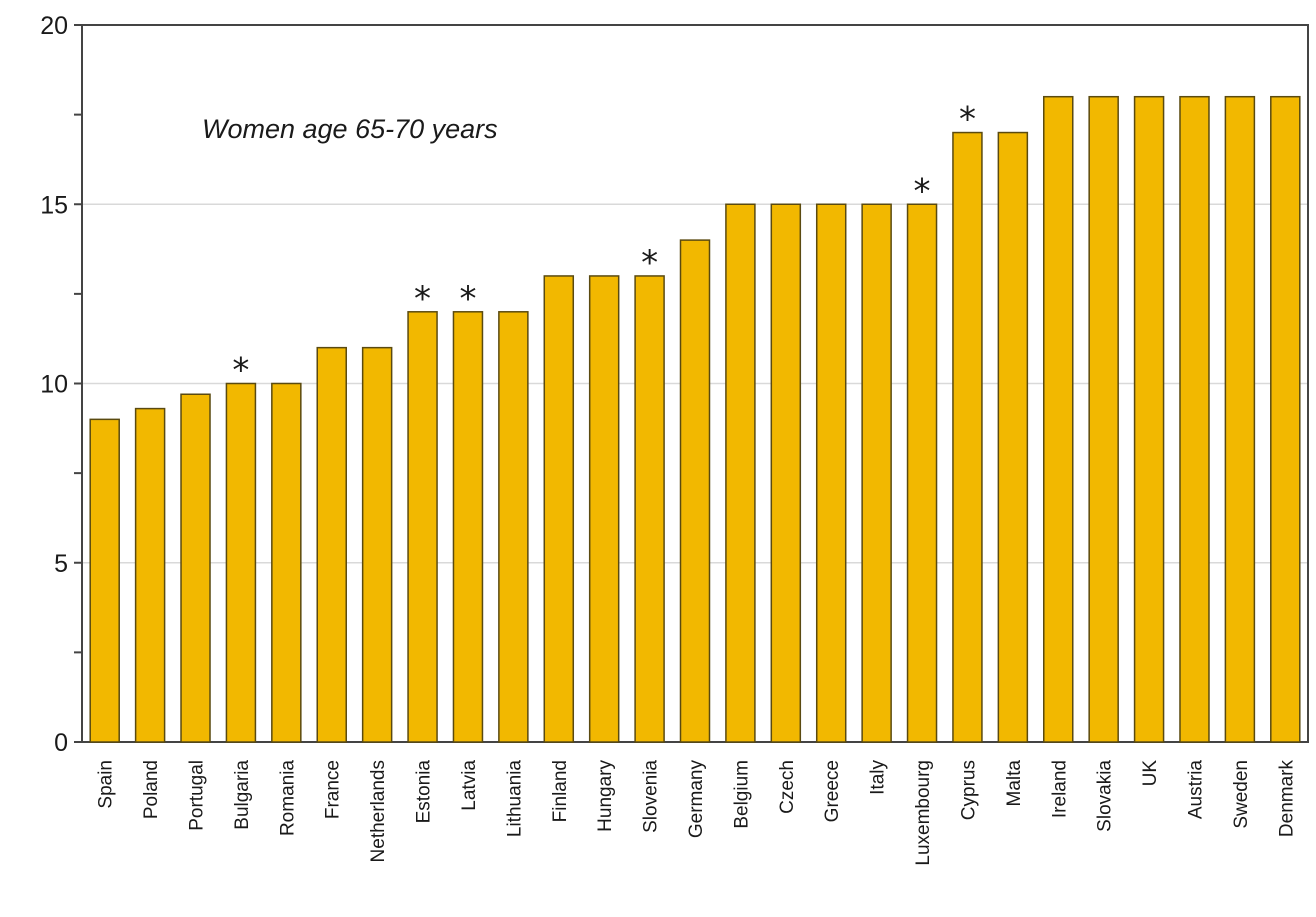  I want to click on bar-hungary, so click(604, 509).